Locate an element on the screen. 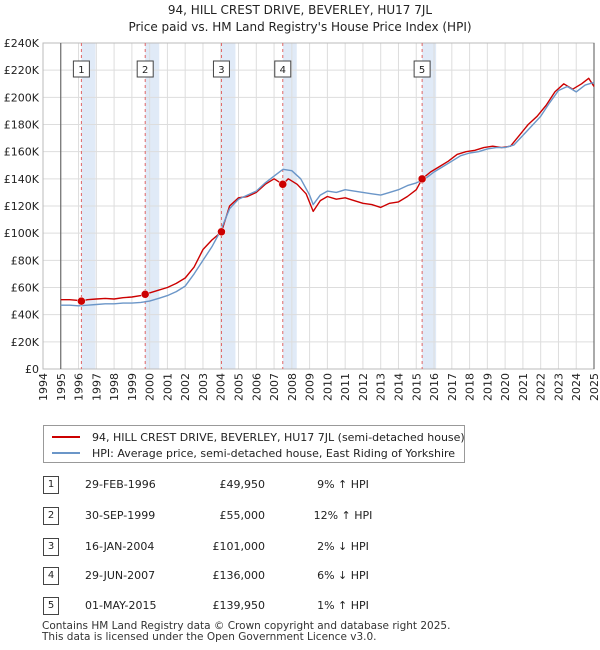 The height and width of the screenshot is (650, 600). x-tick-label: 2006 is located at coordinates (256, 387).